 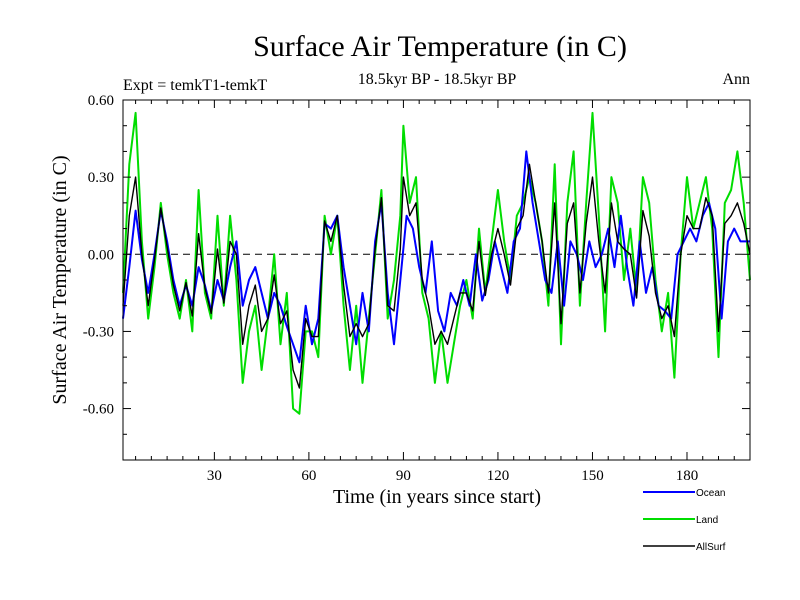 What do you see at coordinates (592, 476) in the screenshot?
I see `x-tick-label: 150` at bounding box center [592, 476].